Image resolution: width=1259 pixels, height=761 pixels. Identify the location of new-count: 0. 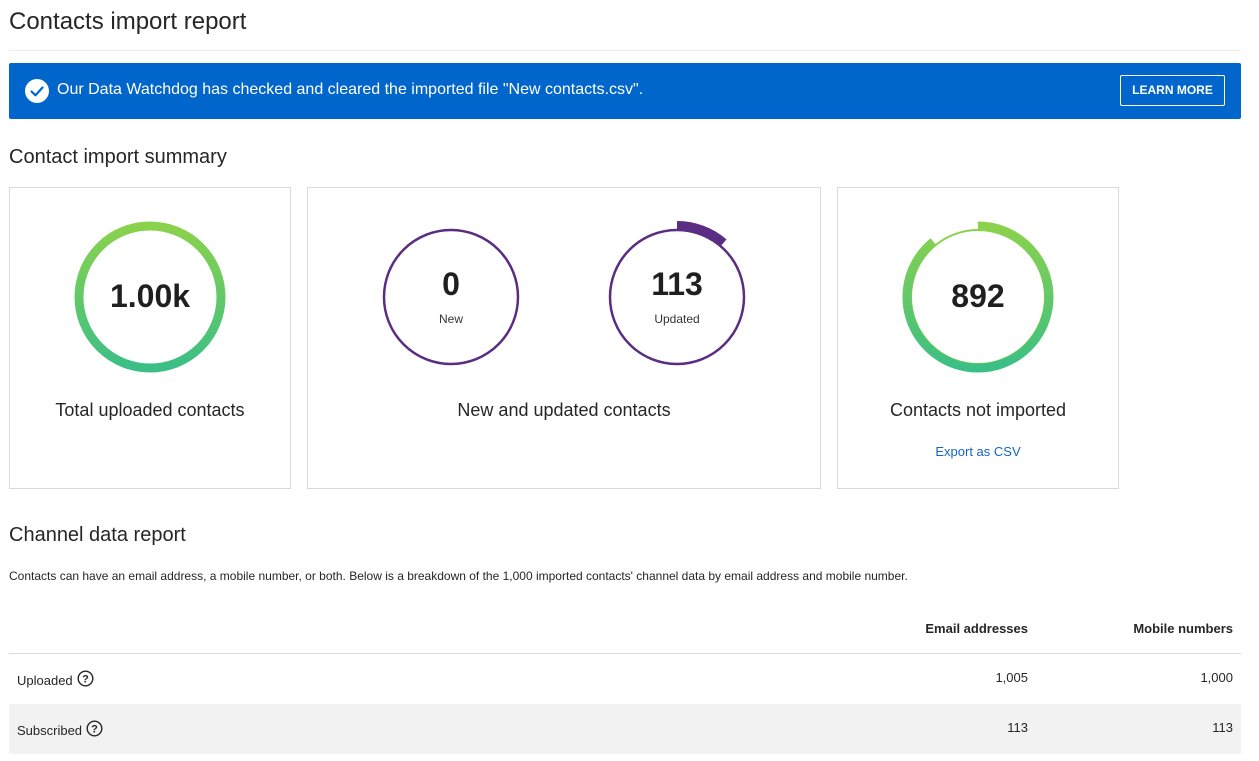
(451, 284).